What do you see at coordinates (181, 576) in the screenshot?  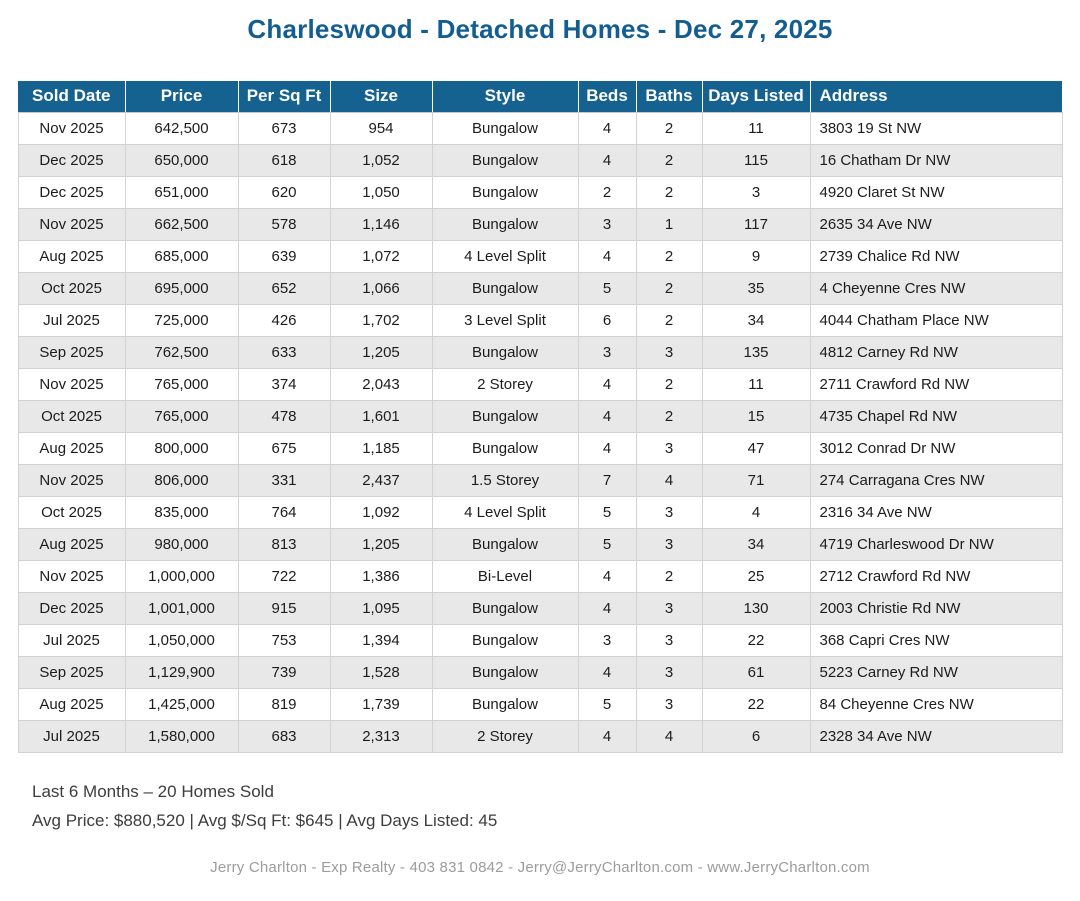 I see `cell-price: 1,000,000` at bounding box center [181, 576].